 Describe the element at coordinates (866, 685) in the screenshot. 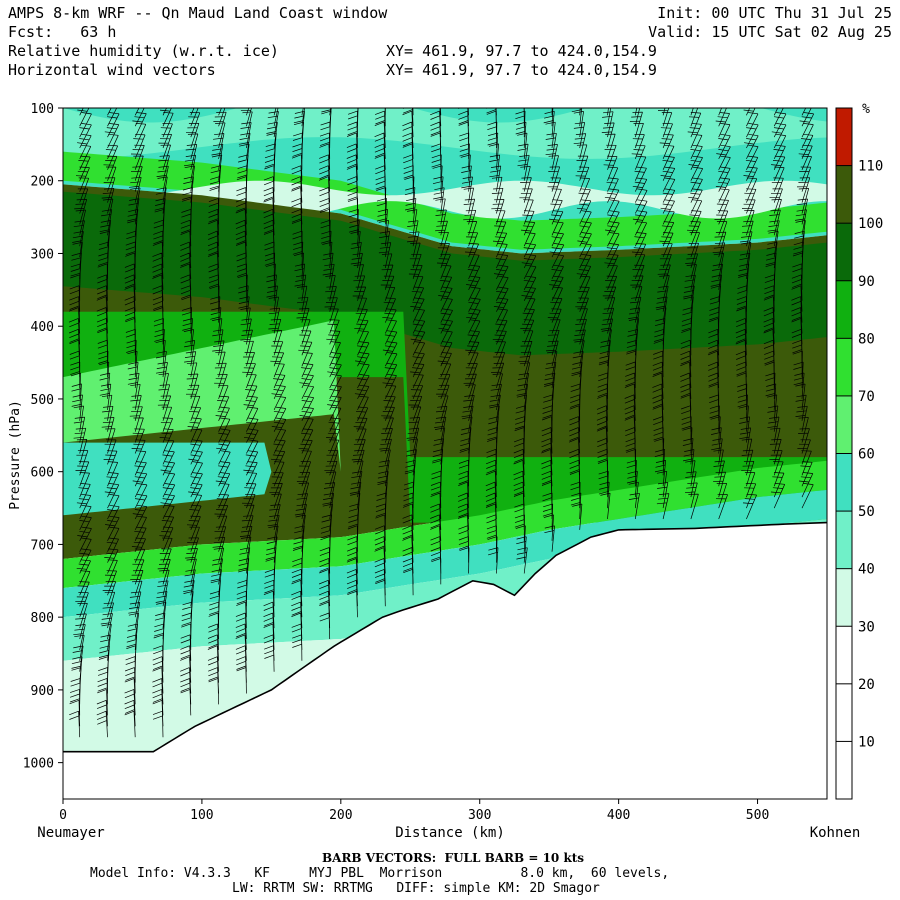

I see `colorbar-tick-label: 20` at that location.